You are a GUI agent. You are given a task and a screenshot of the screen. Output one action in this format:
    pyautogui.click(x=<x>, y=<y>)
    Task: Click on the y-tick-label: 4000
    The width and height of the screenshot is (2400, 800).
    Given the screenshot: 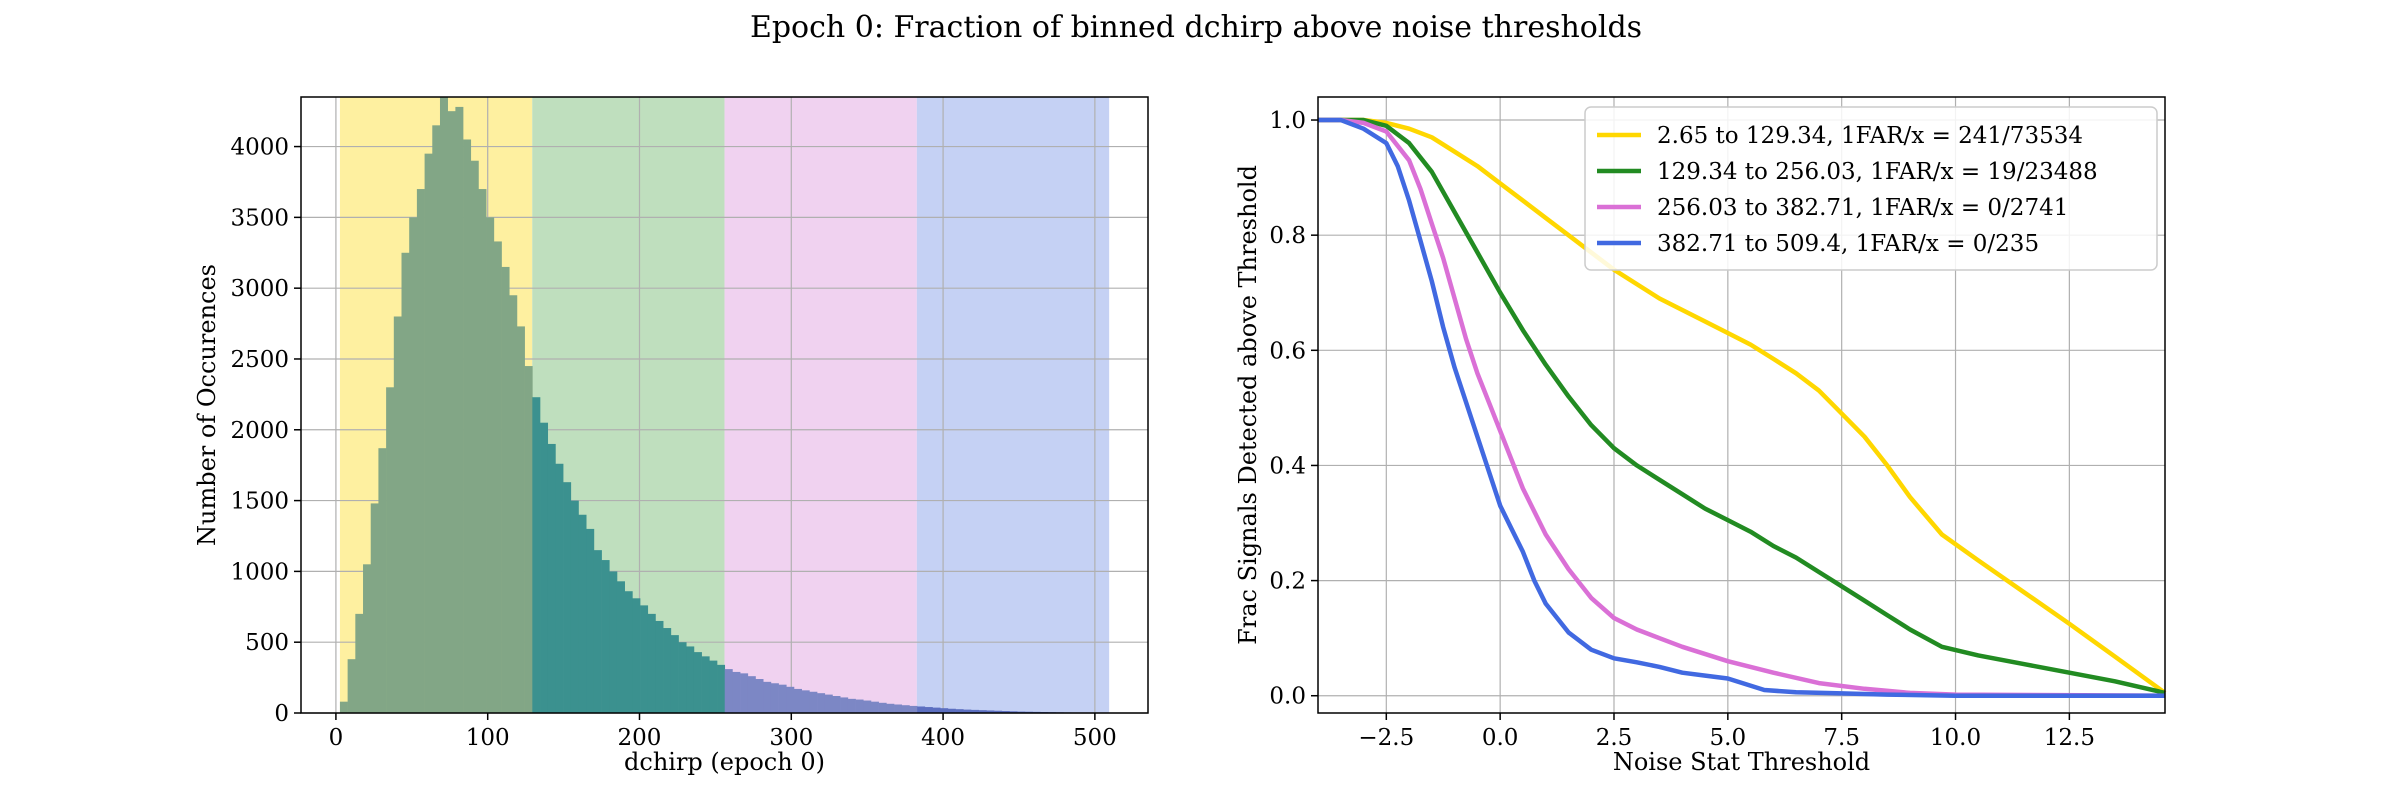 What is the action you would take?
    pyautogui.click(x=259, y=148)
    